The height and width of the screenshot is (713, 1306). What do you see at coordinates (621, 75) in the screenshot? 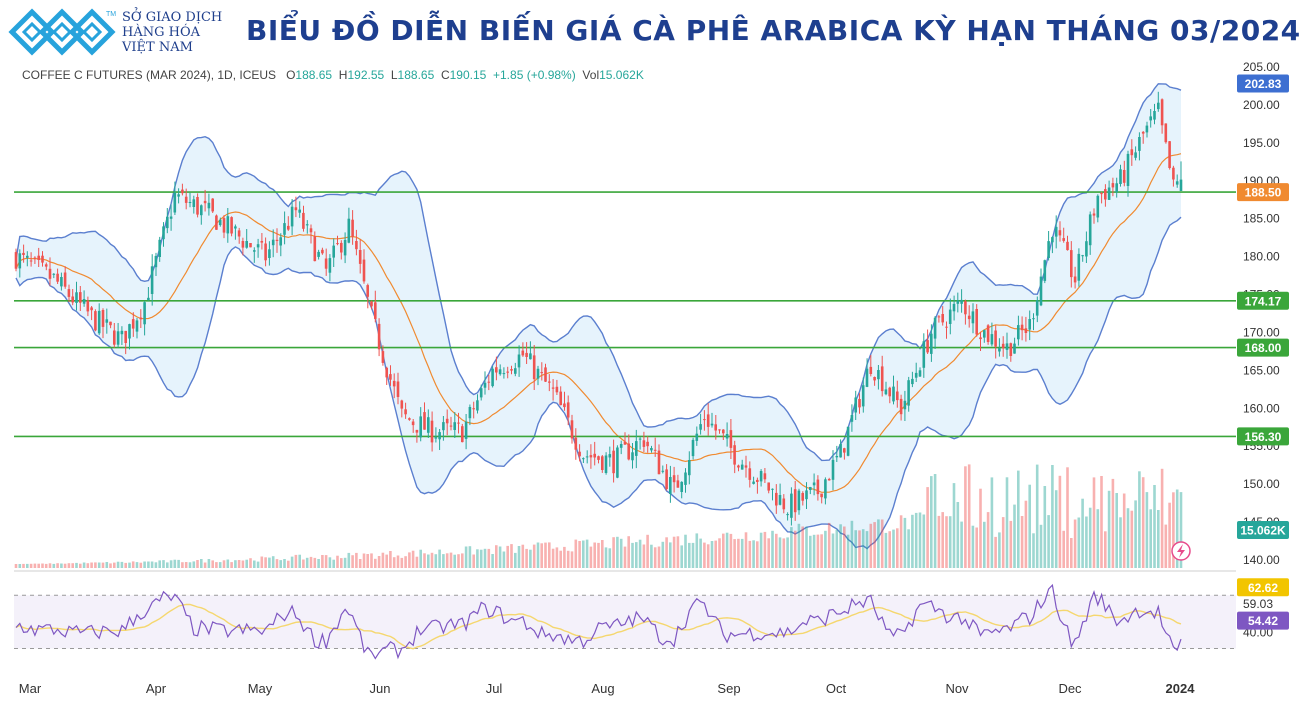
I see `volume-value: 15.062K` at bounding box center [621, 75].